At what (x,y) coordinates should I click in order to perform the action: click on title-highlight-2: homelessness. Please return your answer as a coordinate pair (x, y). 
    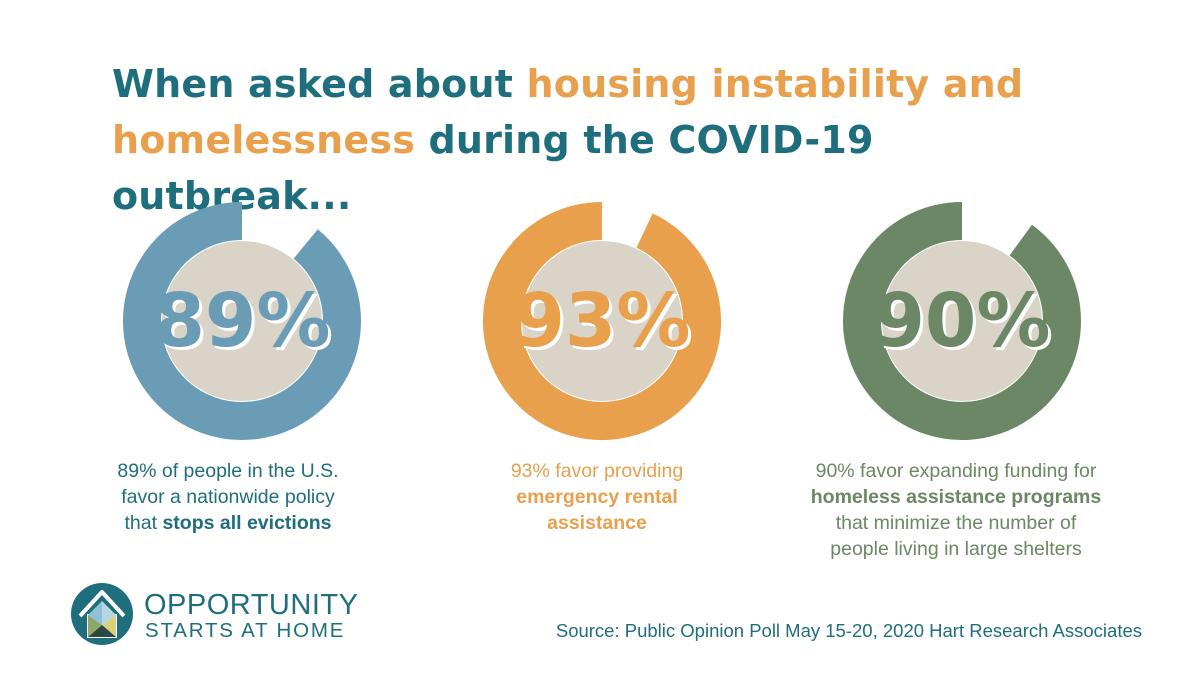
    Looking at the image, I should click on (264, 140).